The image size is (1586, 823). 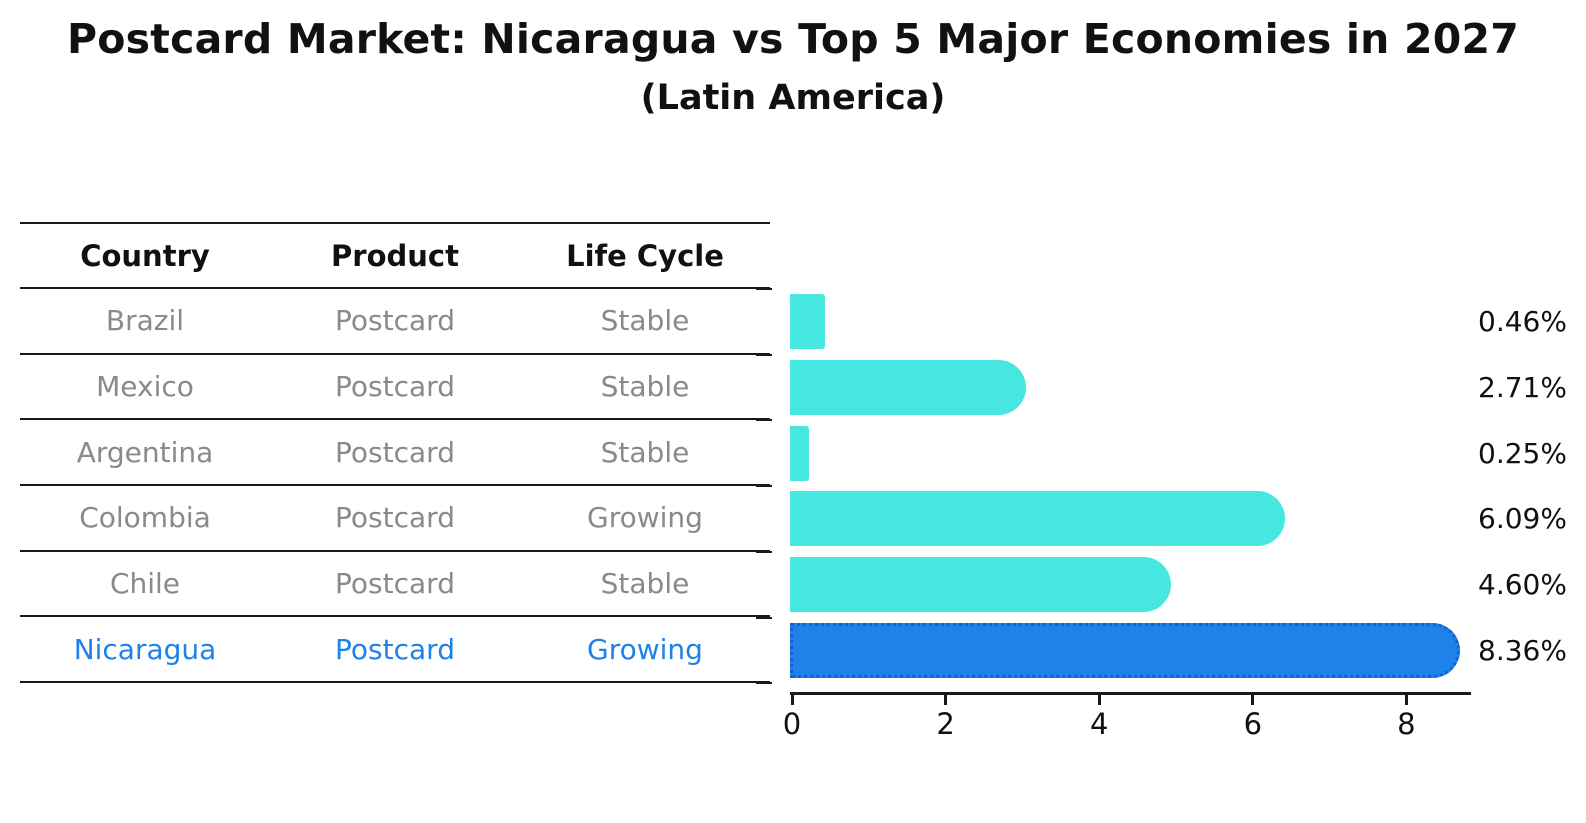 I want to click on bar-colombia, so click(x=1038, y=519).